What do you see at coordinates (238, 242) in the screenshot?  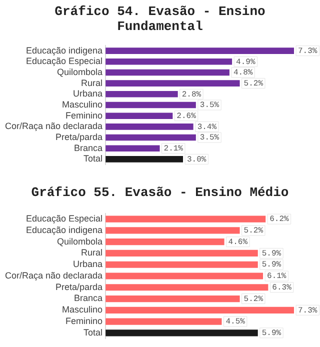 I see `data-label: 4.6%` at bounding box center [238, 242].